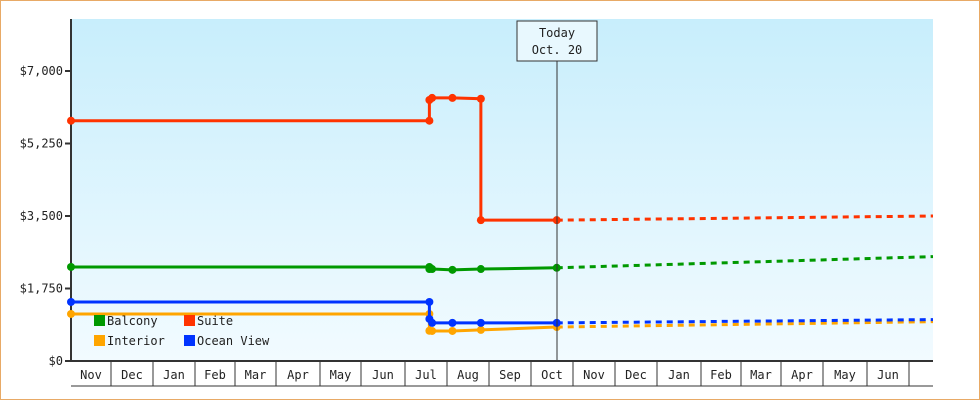 This screenshot has height=400, width=980. I want to click on forecast-line-ocean-view, so click(745, 321).